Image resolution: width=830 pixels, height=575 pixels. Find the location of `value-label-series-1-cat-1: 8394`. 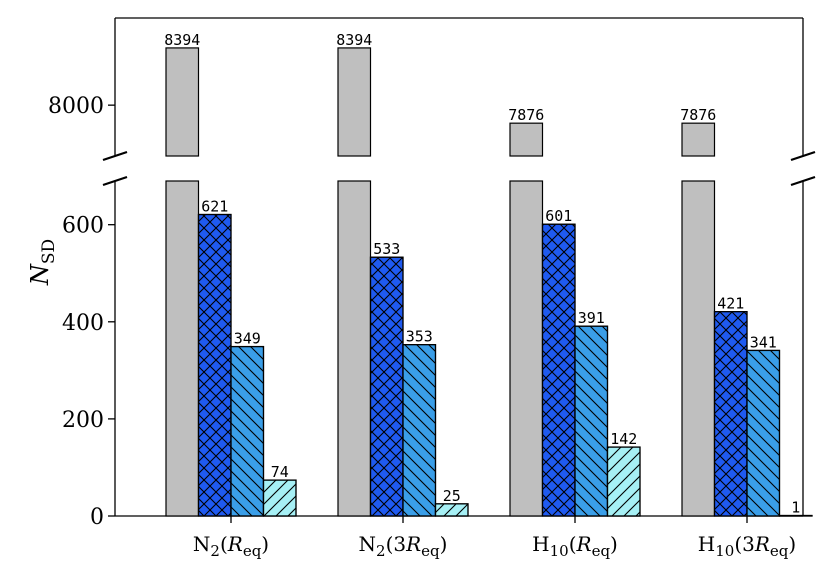

value-label-series-1-cat-1: 8394 is located at coordinates (182, 40).